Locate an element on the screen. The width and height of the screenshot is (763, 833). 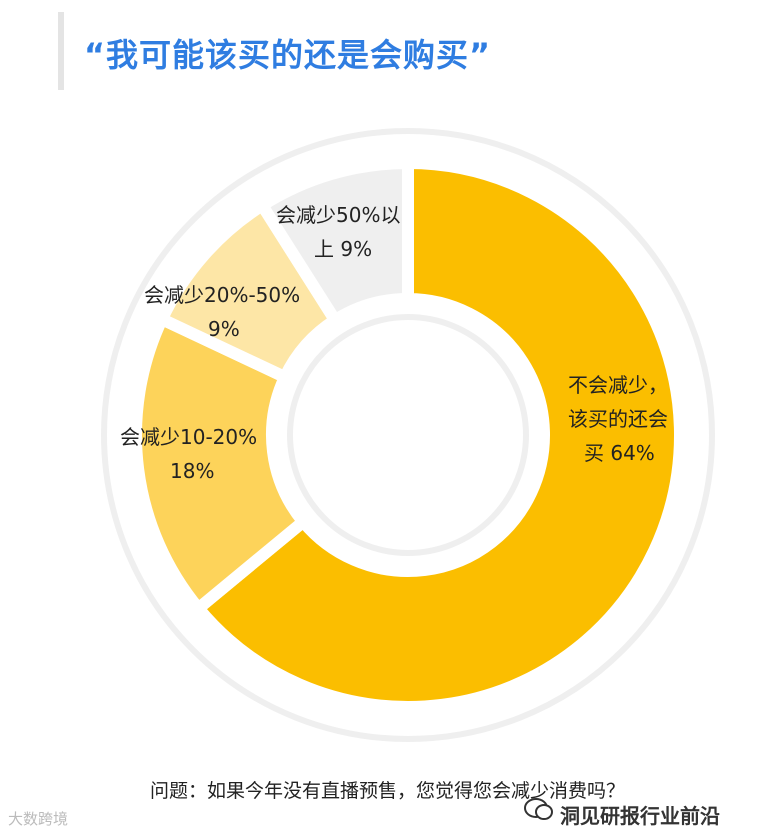
slice-label-reduce-20-50: 会减少20%-50% 9% is located at coordinates (222, 312).